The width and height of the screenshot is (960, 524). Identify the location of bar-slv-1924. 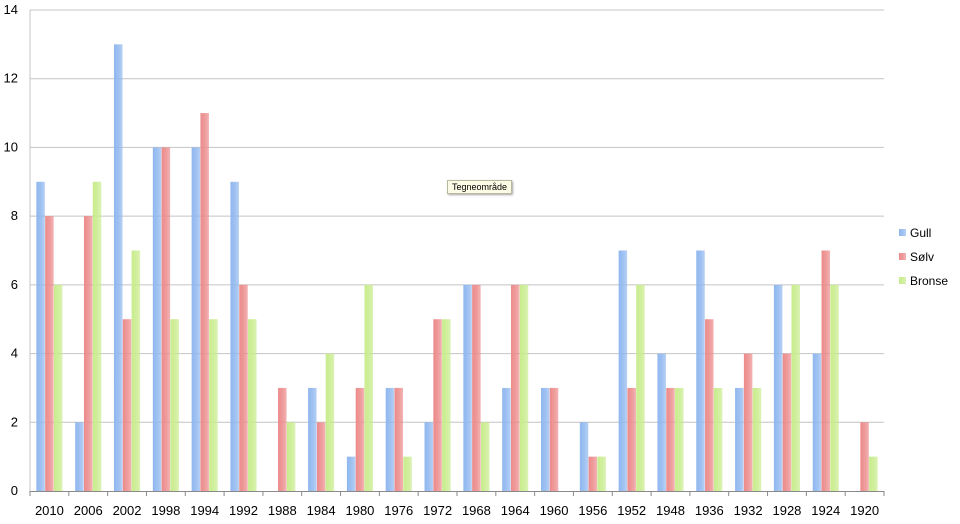
(826, 370).